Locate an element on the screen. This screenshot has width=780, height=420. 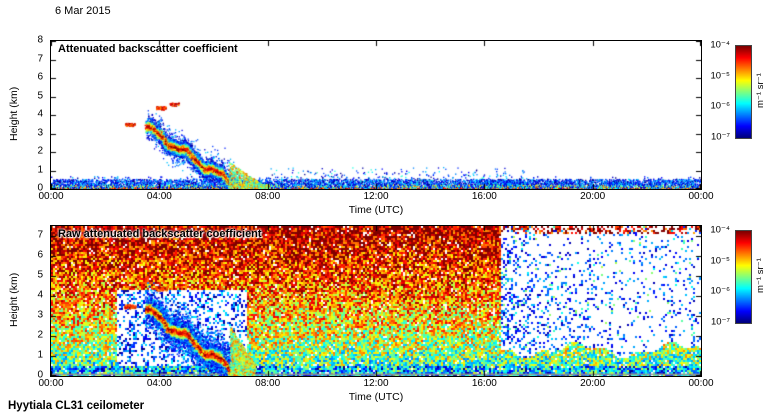
y-axis-ticks: 7 6 5 4 3 2 1 0 is located at coordinates (36, 303).